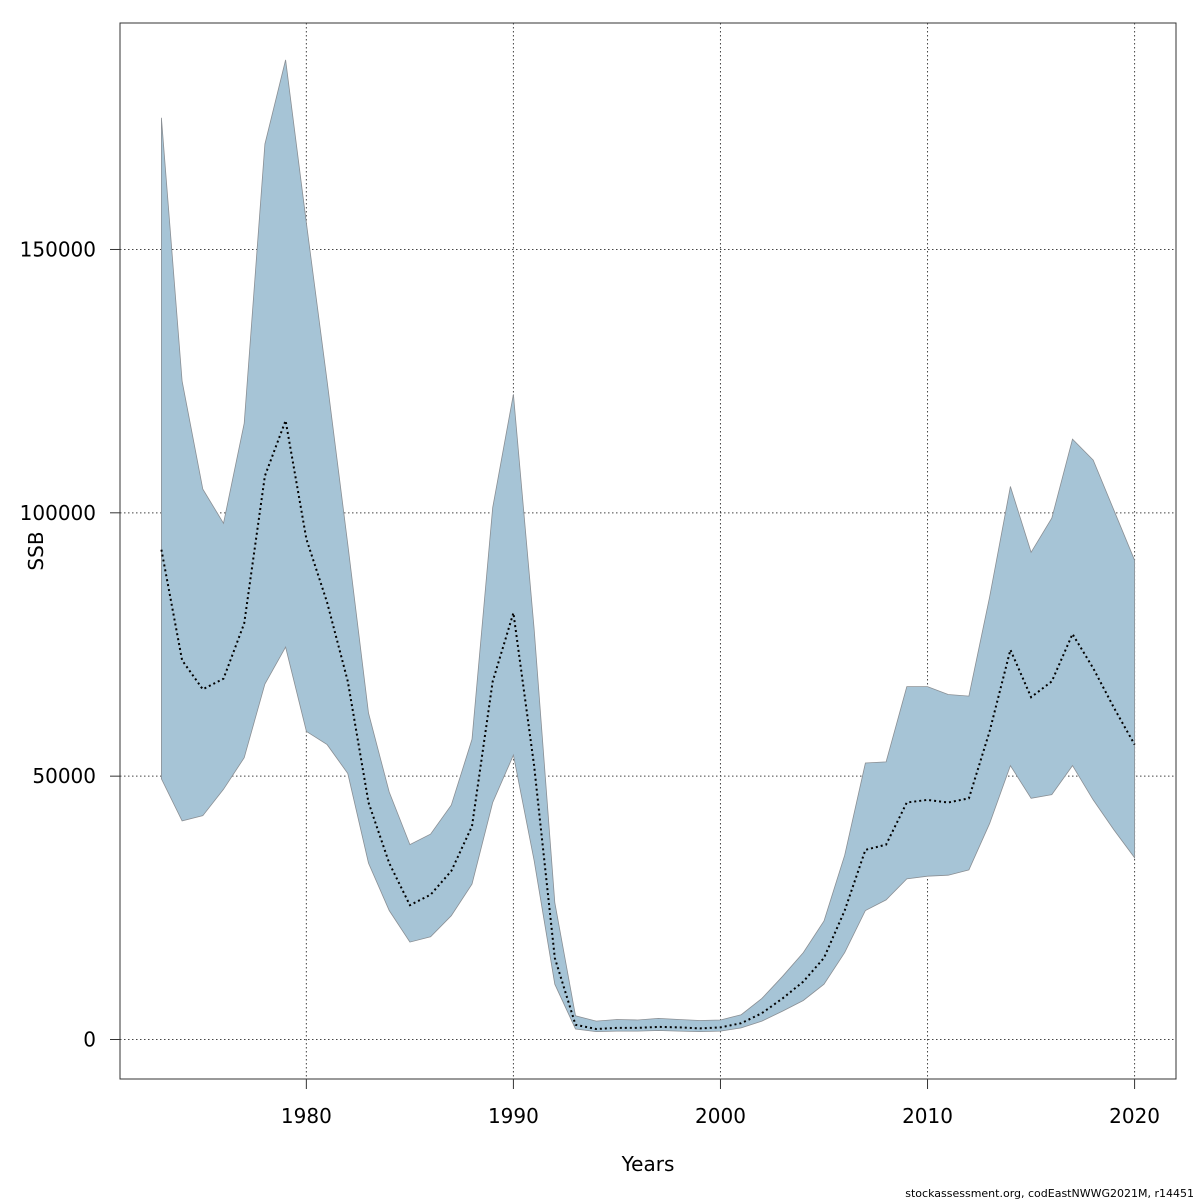 The height and width of the screenshot is (1200, 1200). I want to click on x-tick-label: 2000, so click(720, 1116).